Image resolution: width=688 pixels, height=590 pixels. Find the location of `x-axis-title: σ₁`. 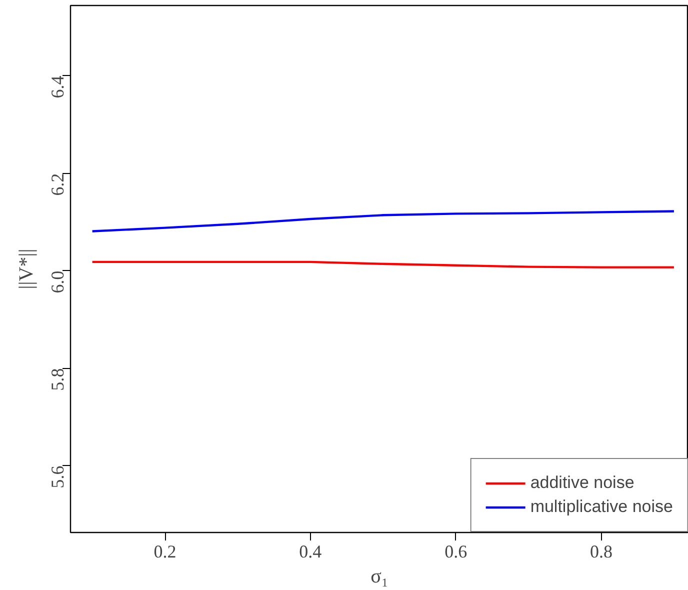

x-axis-title: σ₁ is located at coordinates (379, 577).